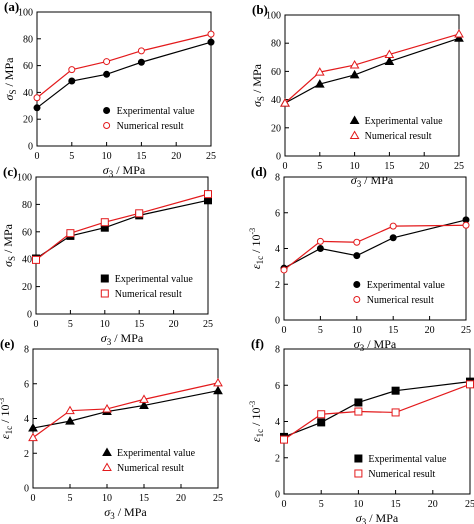 The height and width of the screenshot is (524, 474). Describe the element at coordinates (259, 171) in the screenshot. I see `panel-letter: (d)` at that location.